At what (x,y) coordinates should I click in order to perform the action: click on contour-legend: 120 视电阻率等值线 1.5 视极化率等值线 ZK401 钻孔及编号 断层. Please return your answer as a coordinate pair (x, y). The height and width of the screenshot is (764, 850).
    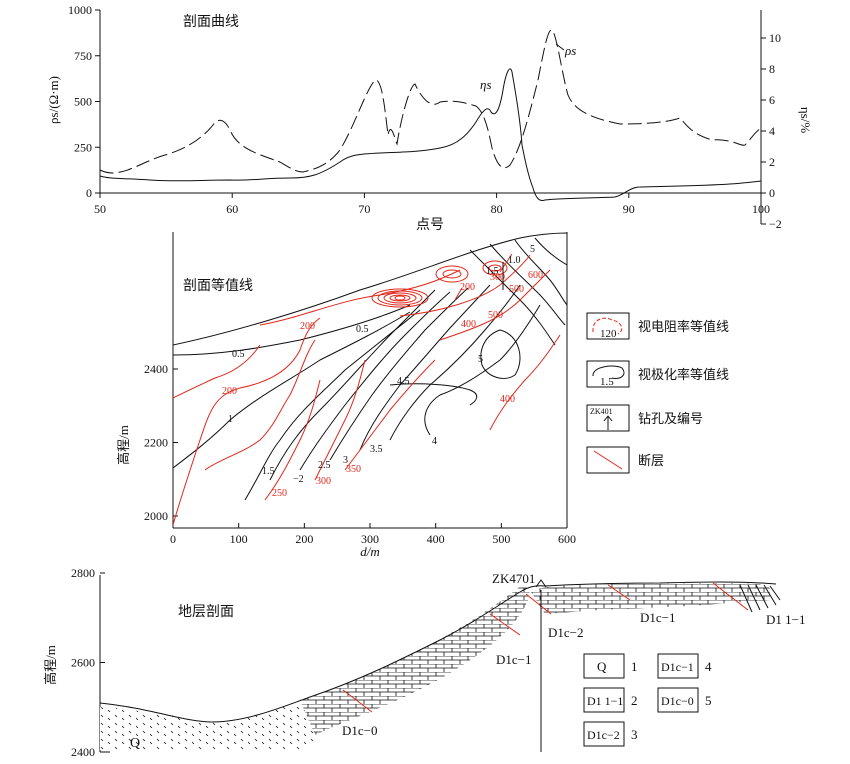
    Looking at the image, I should click on (657, 393).